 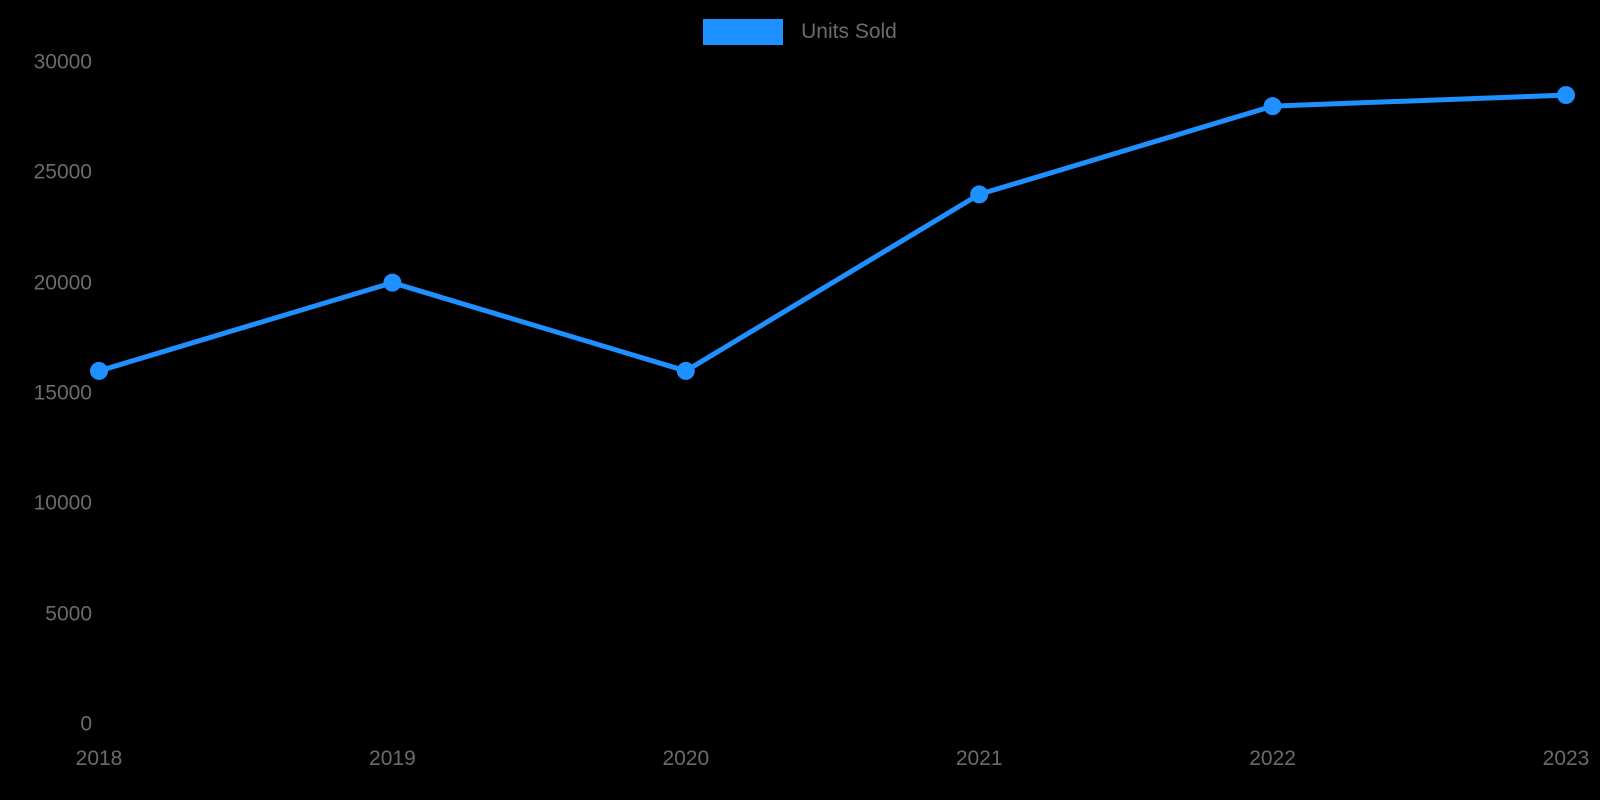 What do you see at coordinates (979, 758) in the screenshot?
I see `x-axis-tick-label: 2021` at bounding box center [979, 758].